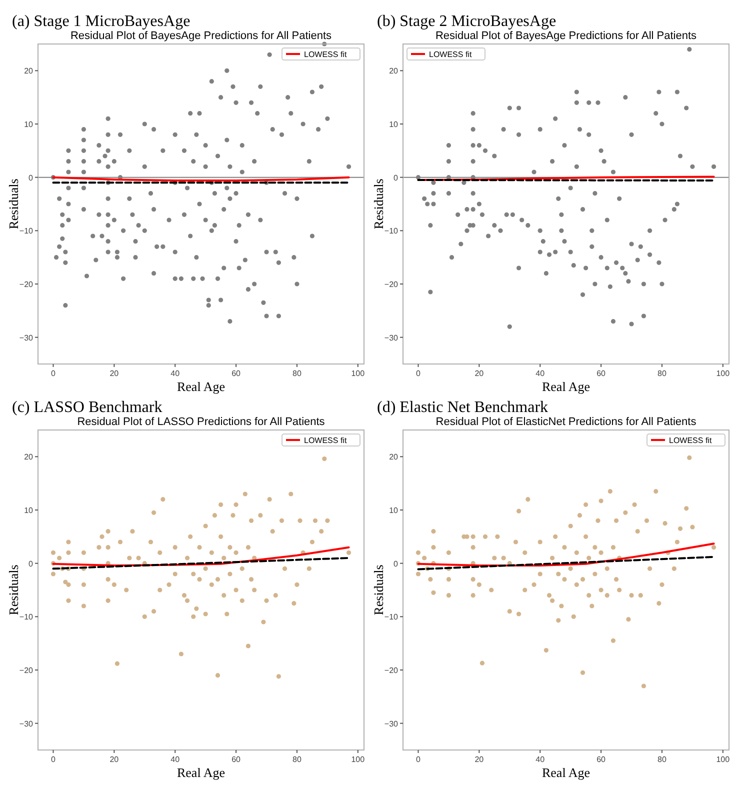 The width and height of the screenshot is (746, 786). I want to click on chart-title: (a) Stage 1 MicroBayesAge, so click(101, 21).